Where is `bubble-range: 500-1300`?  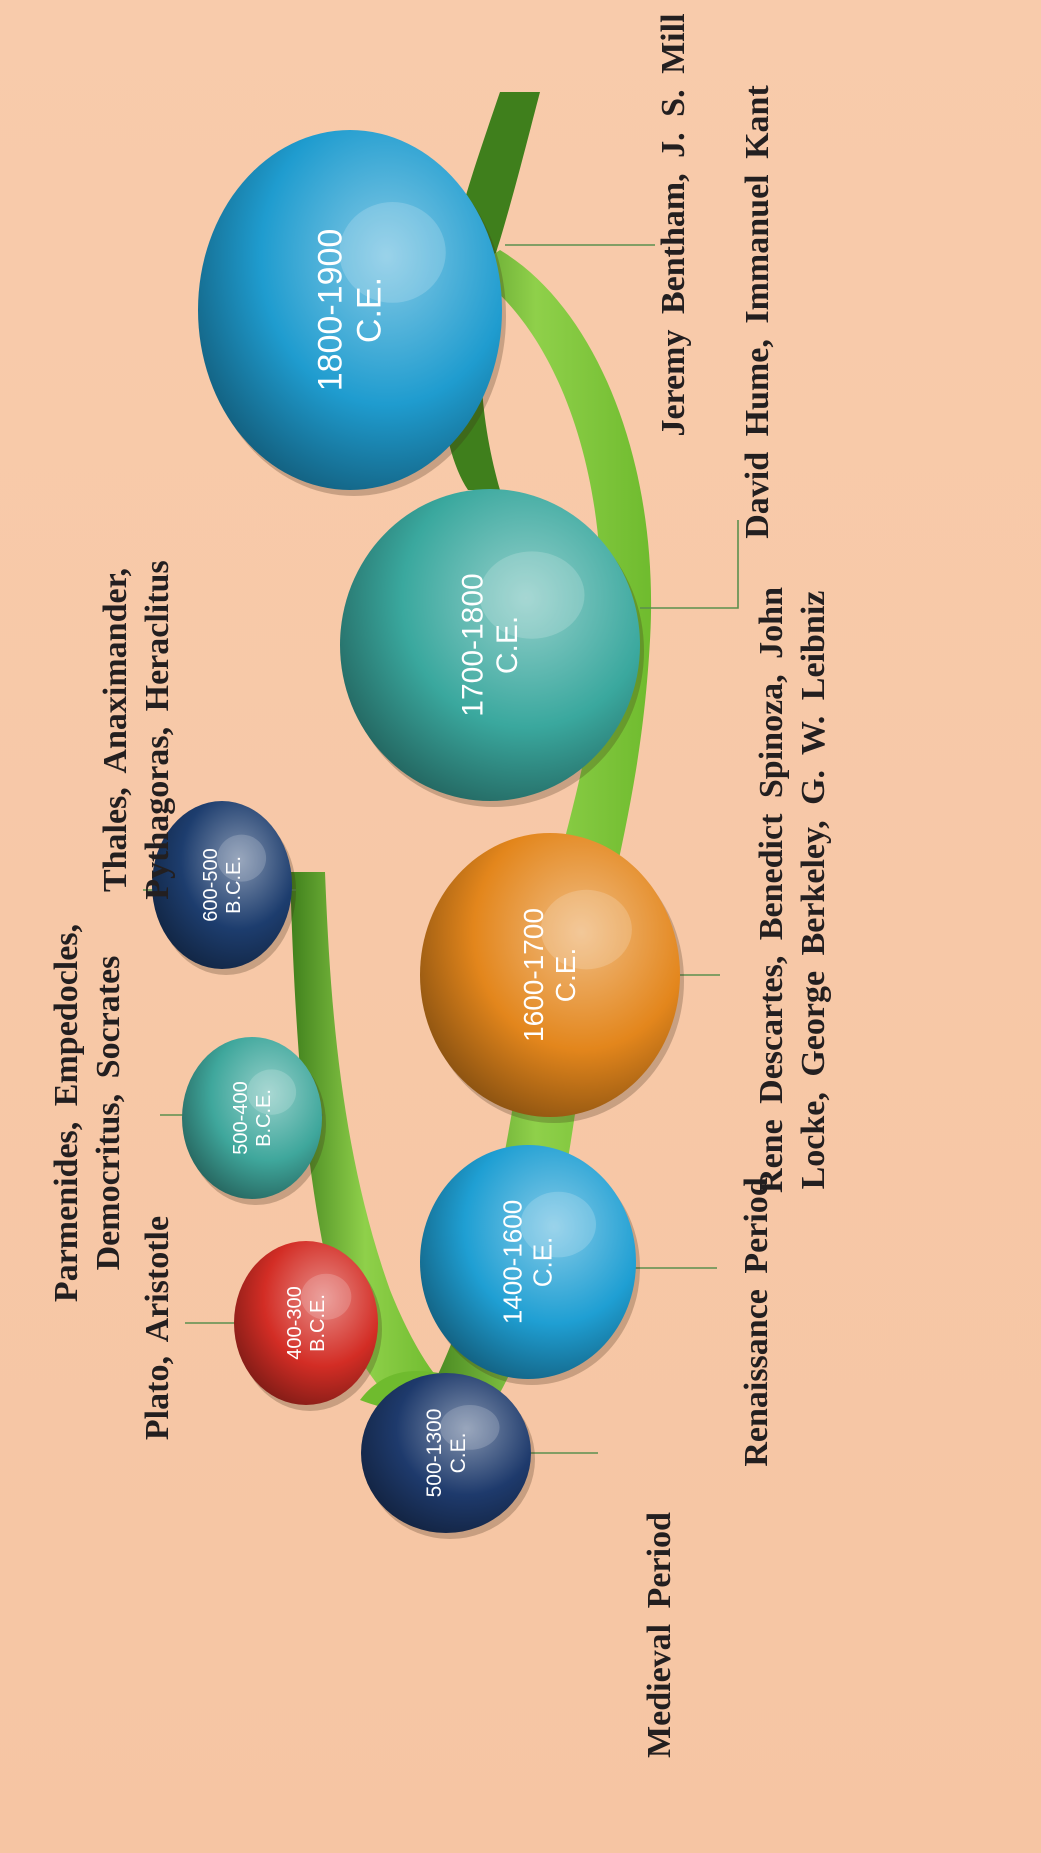
bubble-range: 500-1300 is located at coordinates (434, 1453).